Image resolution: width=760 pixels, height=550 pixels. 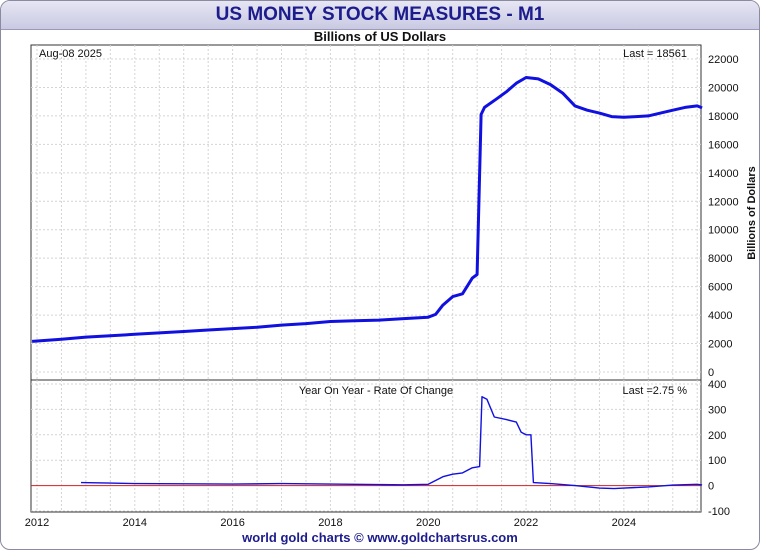 I want to click on roc-last-label: Last =2.75 %, so click(x=654, y=391).